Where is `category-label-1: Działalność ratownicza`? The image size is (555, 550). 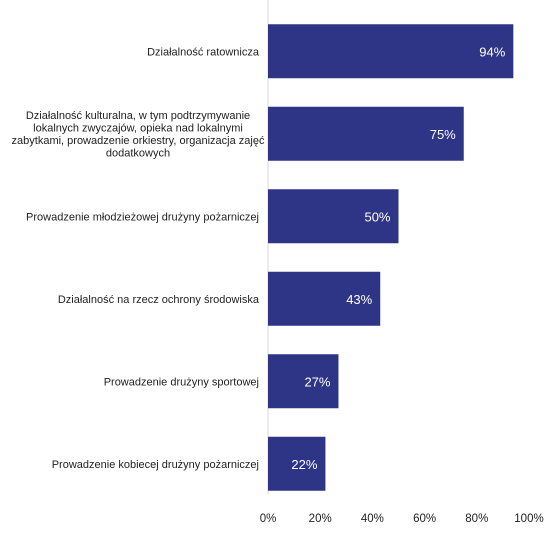 category-label-1: Działalność ratownicza is located at coordinates (203, 52).